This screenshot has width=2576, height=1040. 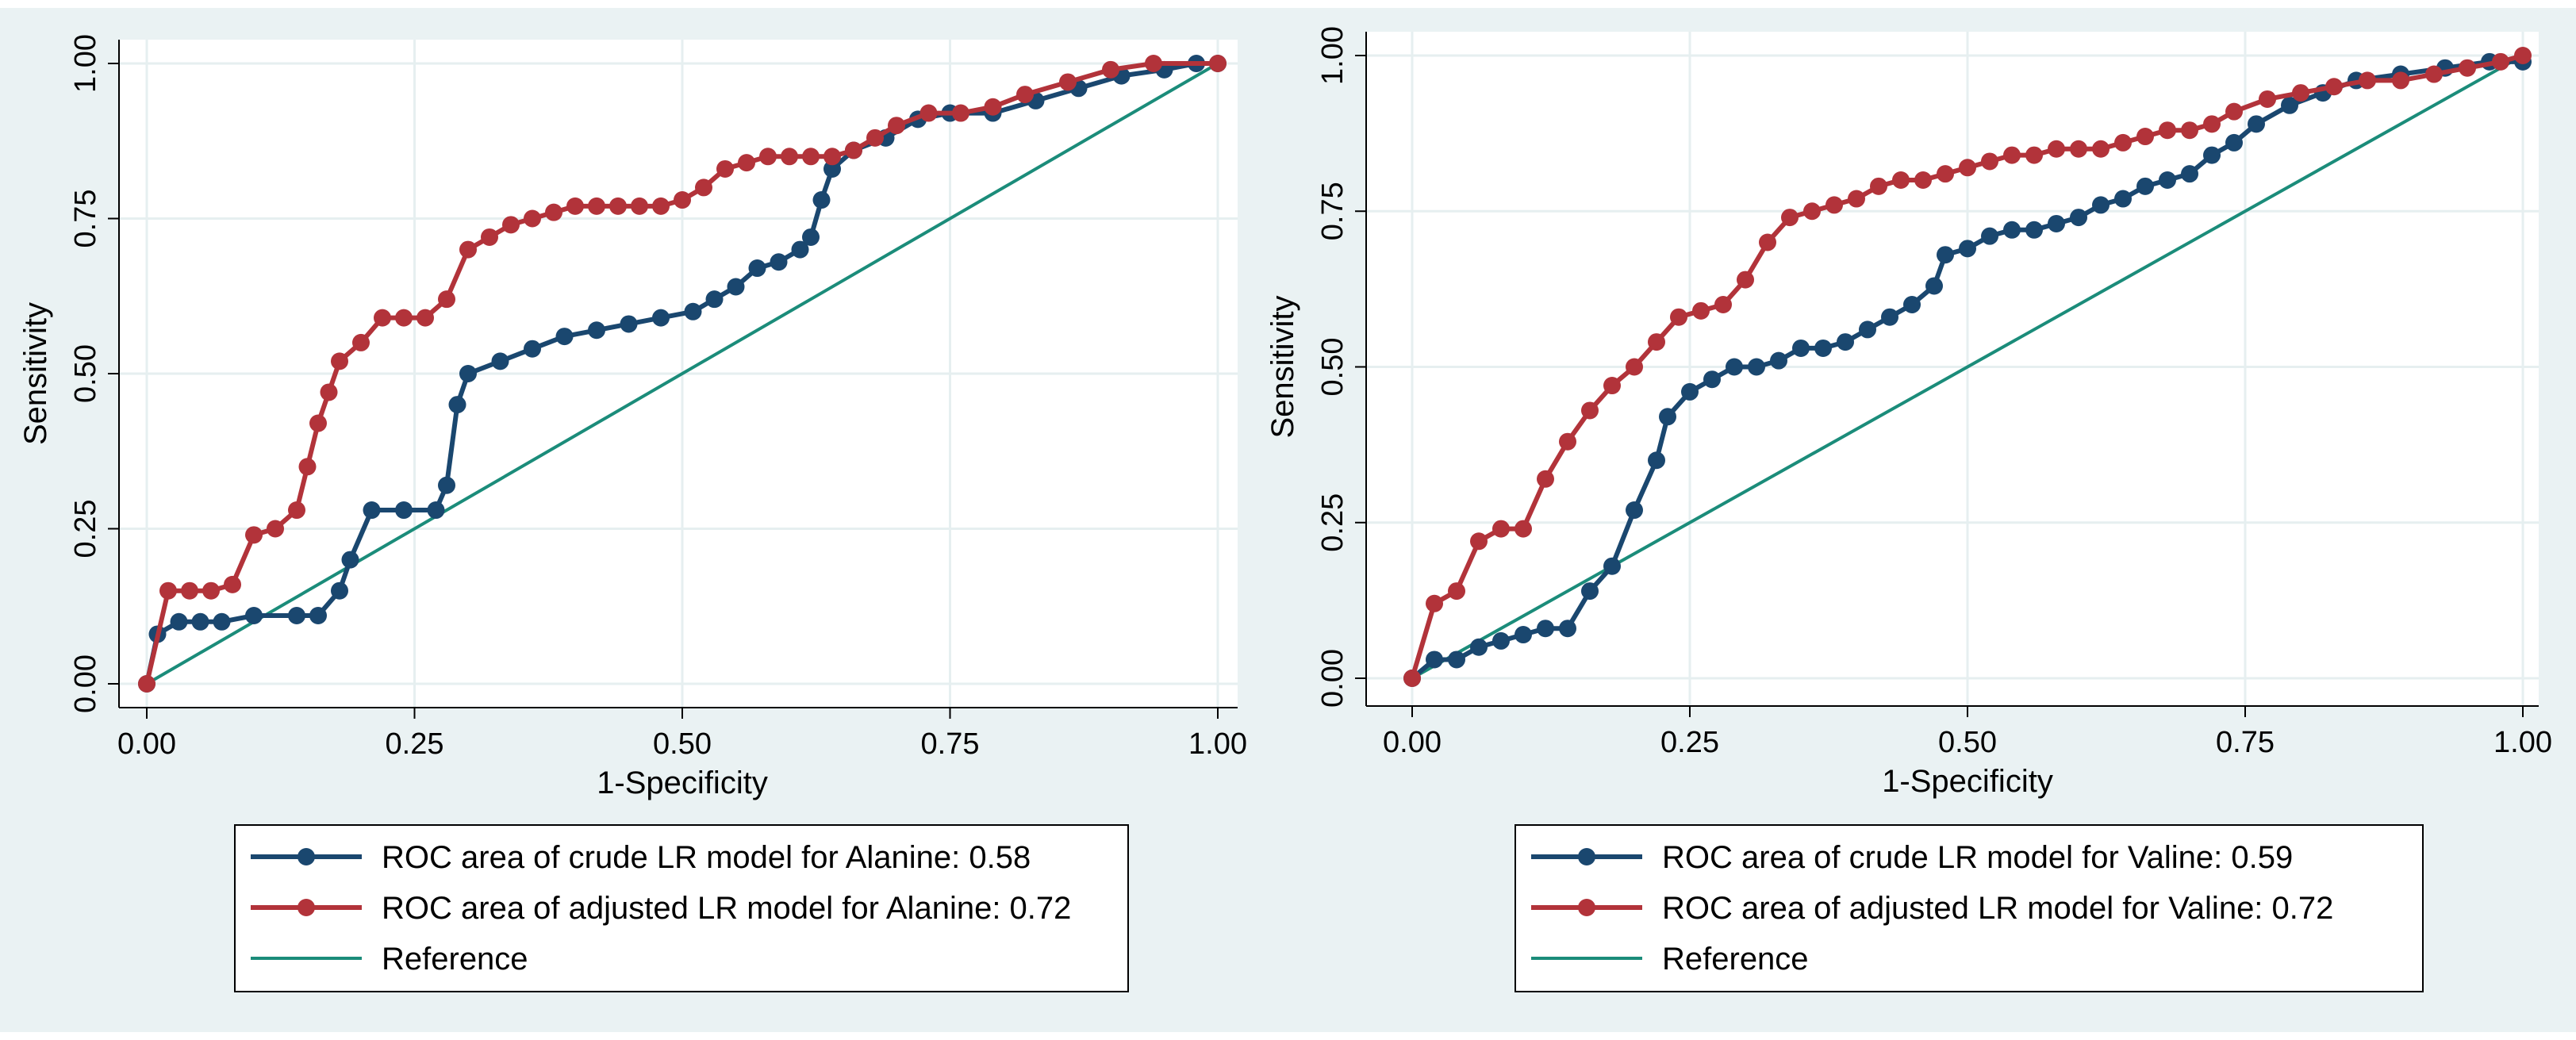 I want to click on legend-label: Reference, so click(x=455, y=959).